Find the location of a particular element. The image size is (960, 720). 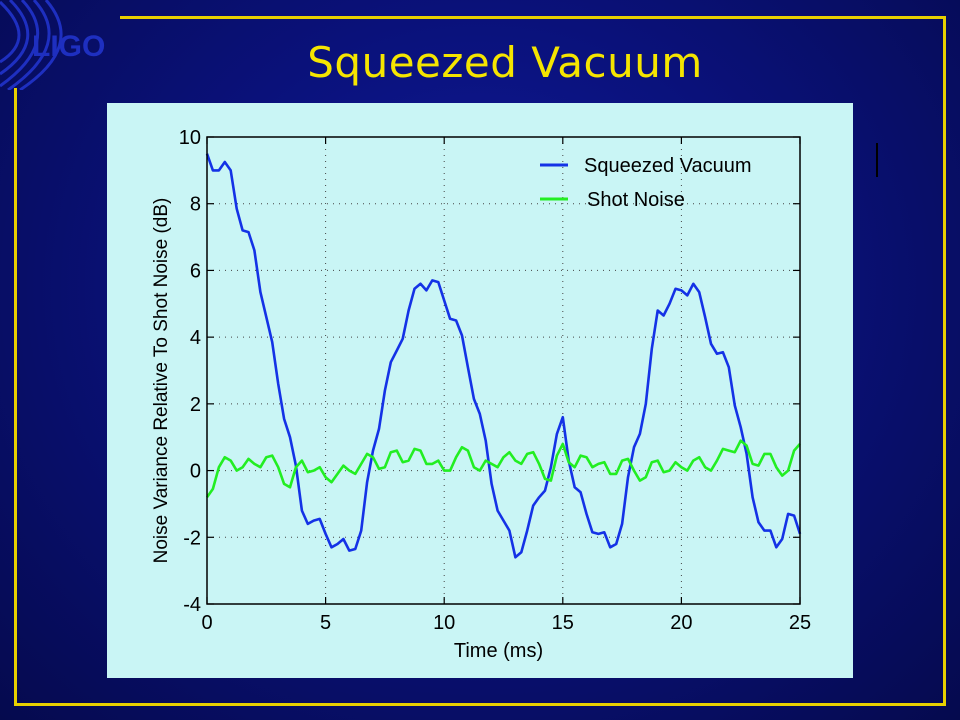

x-tick-label: 0 is located at coordinates (206, 623).